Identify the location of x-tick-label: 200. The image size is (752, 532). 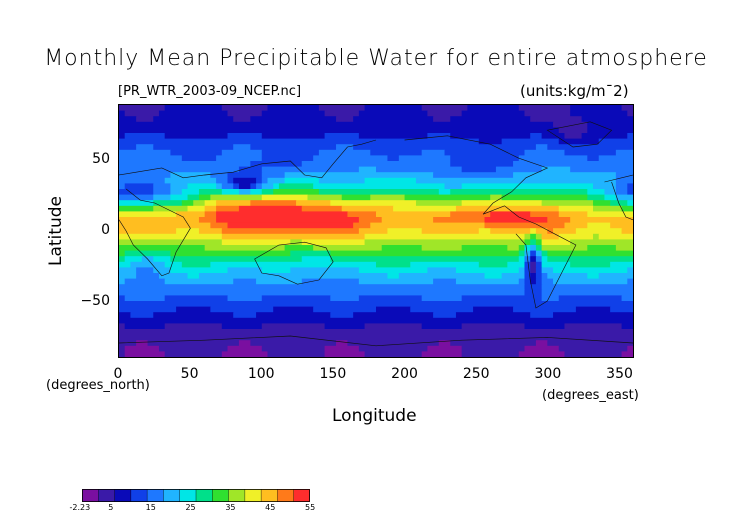
(404, 374).